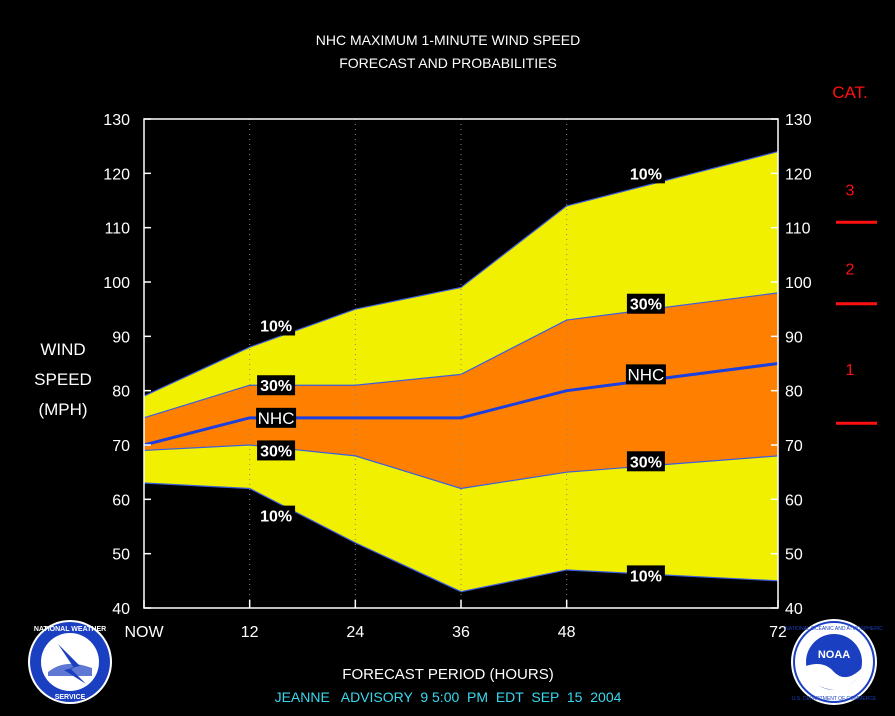  Describe the element at coordinates (834, 699) in the screenshot. I see `svg-text: U.S. DEPARTMENT OF COMMERCE` at that location.